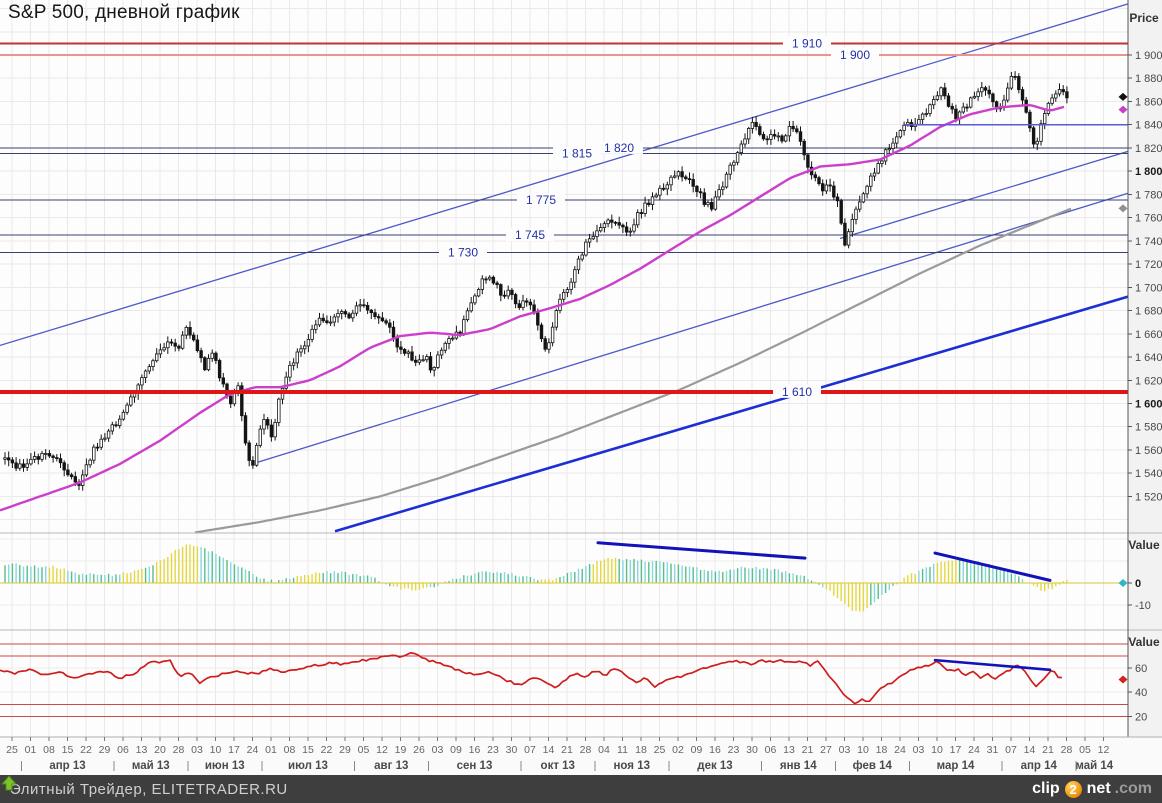 Image resolution: width=1162 pixels, height=803 pixels. What do you see at coordinates (1098, 788) in the screenshot?
I see `logo-text-net: net` at bounding box center [1098, 788].